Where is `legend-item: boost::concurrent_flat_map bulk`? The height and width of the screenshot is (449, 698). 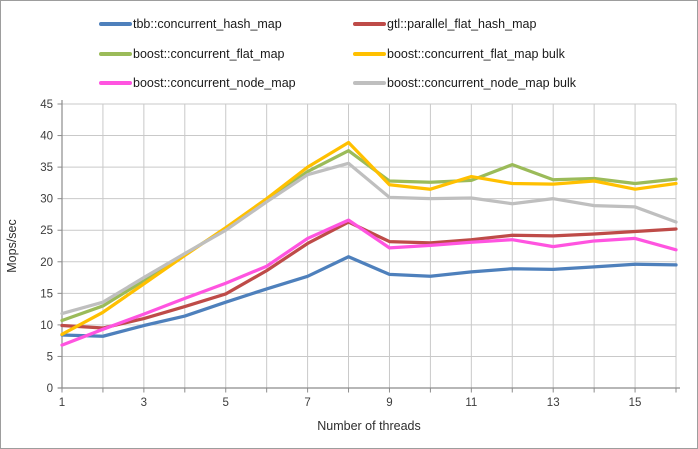
legend-item: boost::concurrent_flat_map bulk is located at coordinates (459, 54).